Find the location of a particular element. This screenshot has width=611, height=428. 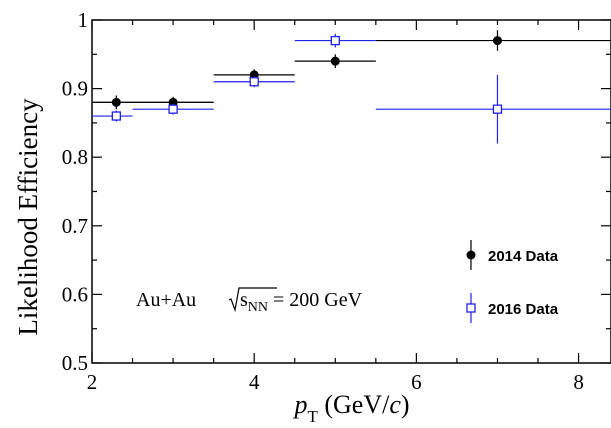

y-axis-label: Likelihood Efficiency is located at coordinates (28, 217).